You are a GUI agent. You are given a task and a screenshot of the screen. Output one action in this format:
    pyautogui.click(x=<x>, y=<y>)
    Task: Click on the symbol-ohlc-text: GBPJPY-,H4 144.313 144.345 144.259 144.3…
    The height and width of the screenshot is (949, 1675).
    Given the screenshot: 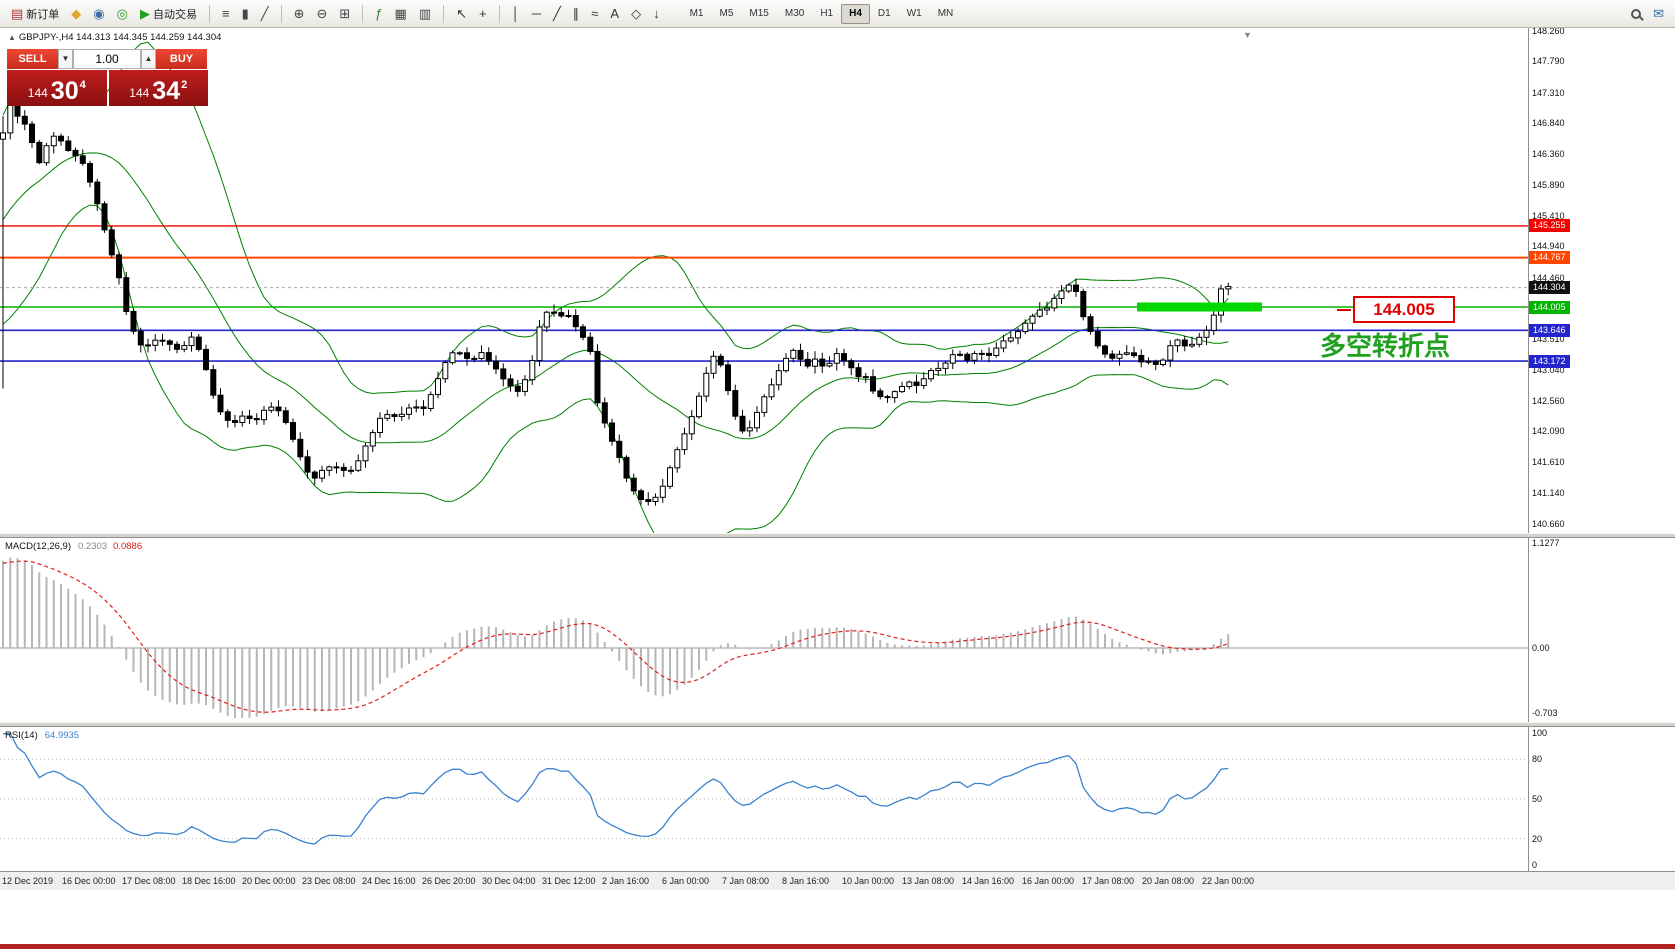 What is the action you would take?
    pyautogui.click(x=120, y=37)
    